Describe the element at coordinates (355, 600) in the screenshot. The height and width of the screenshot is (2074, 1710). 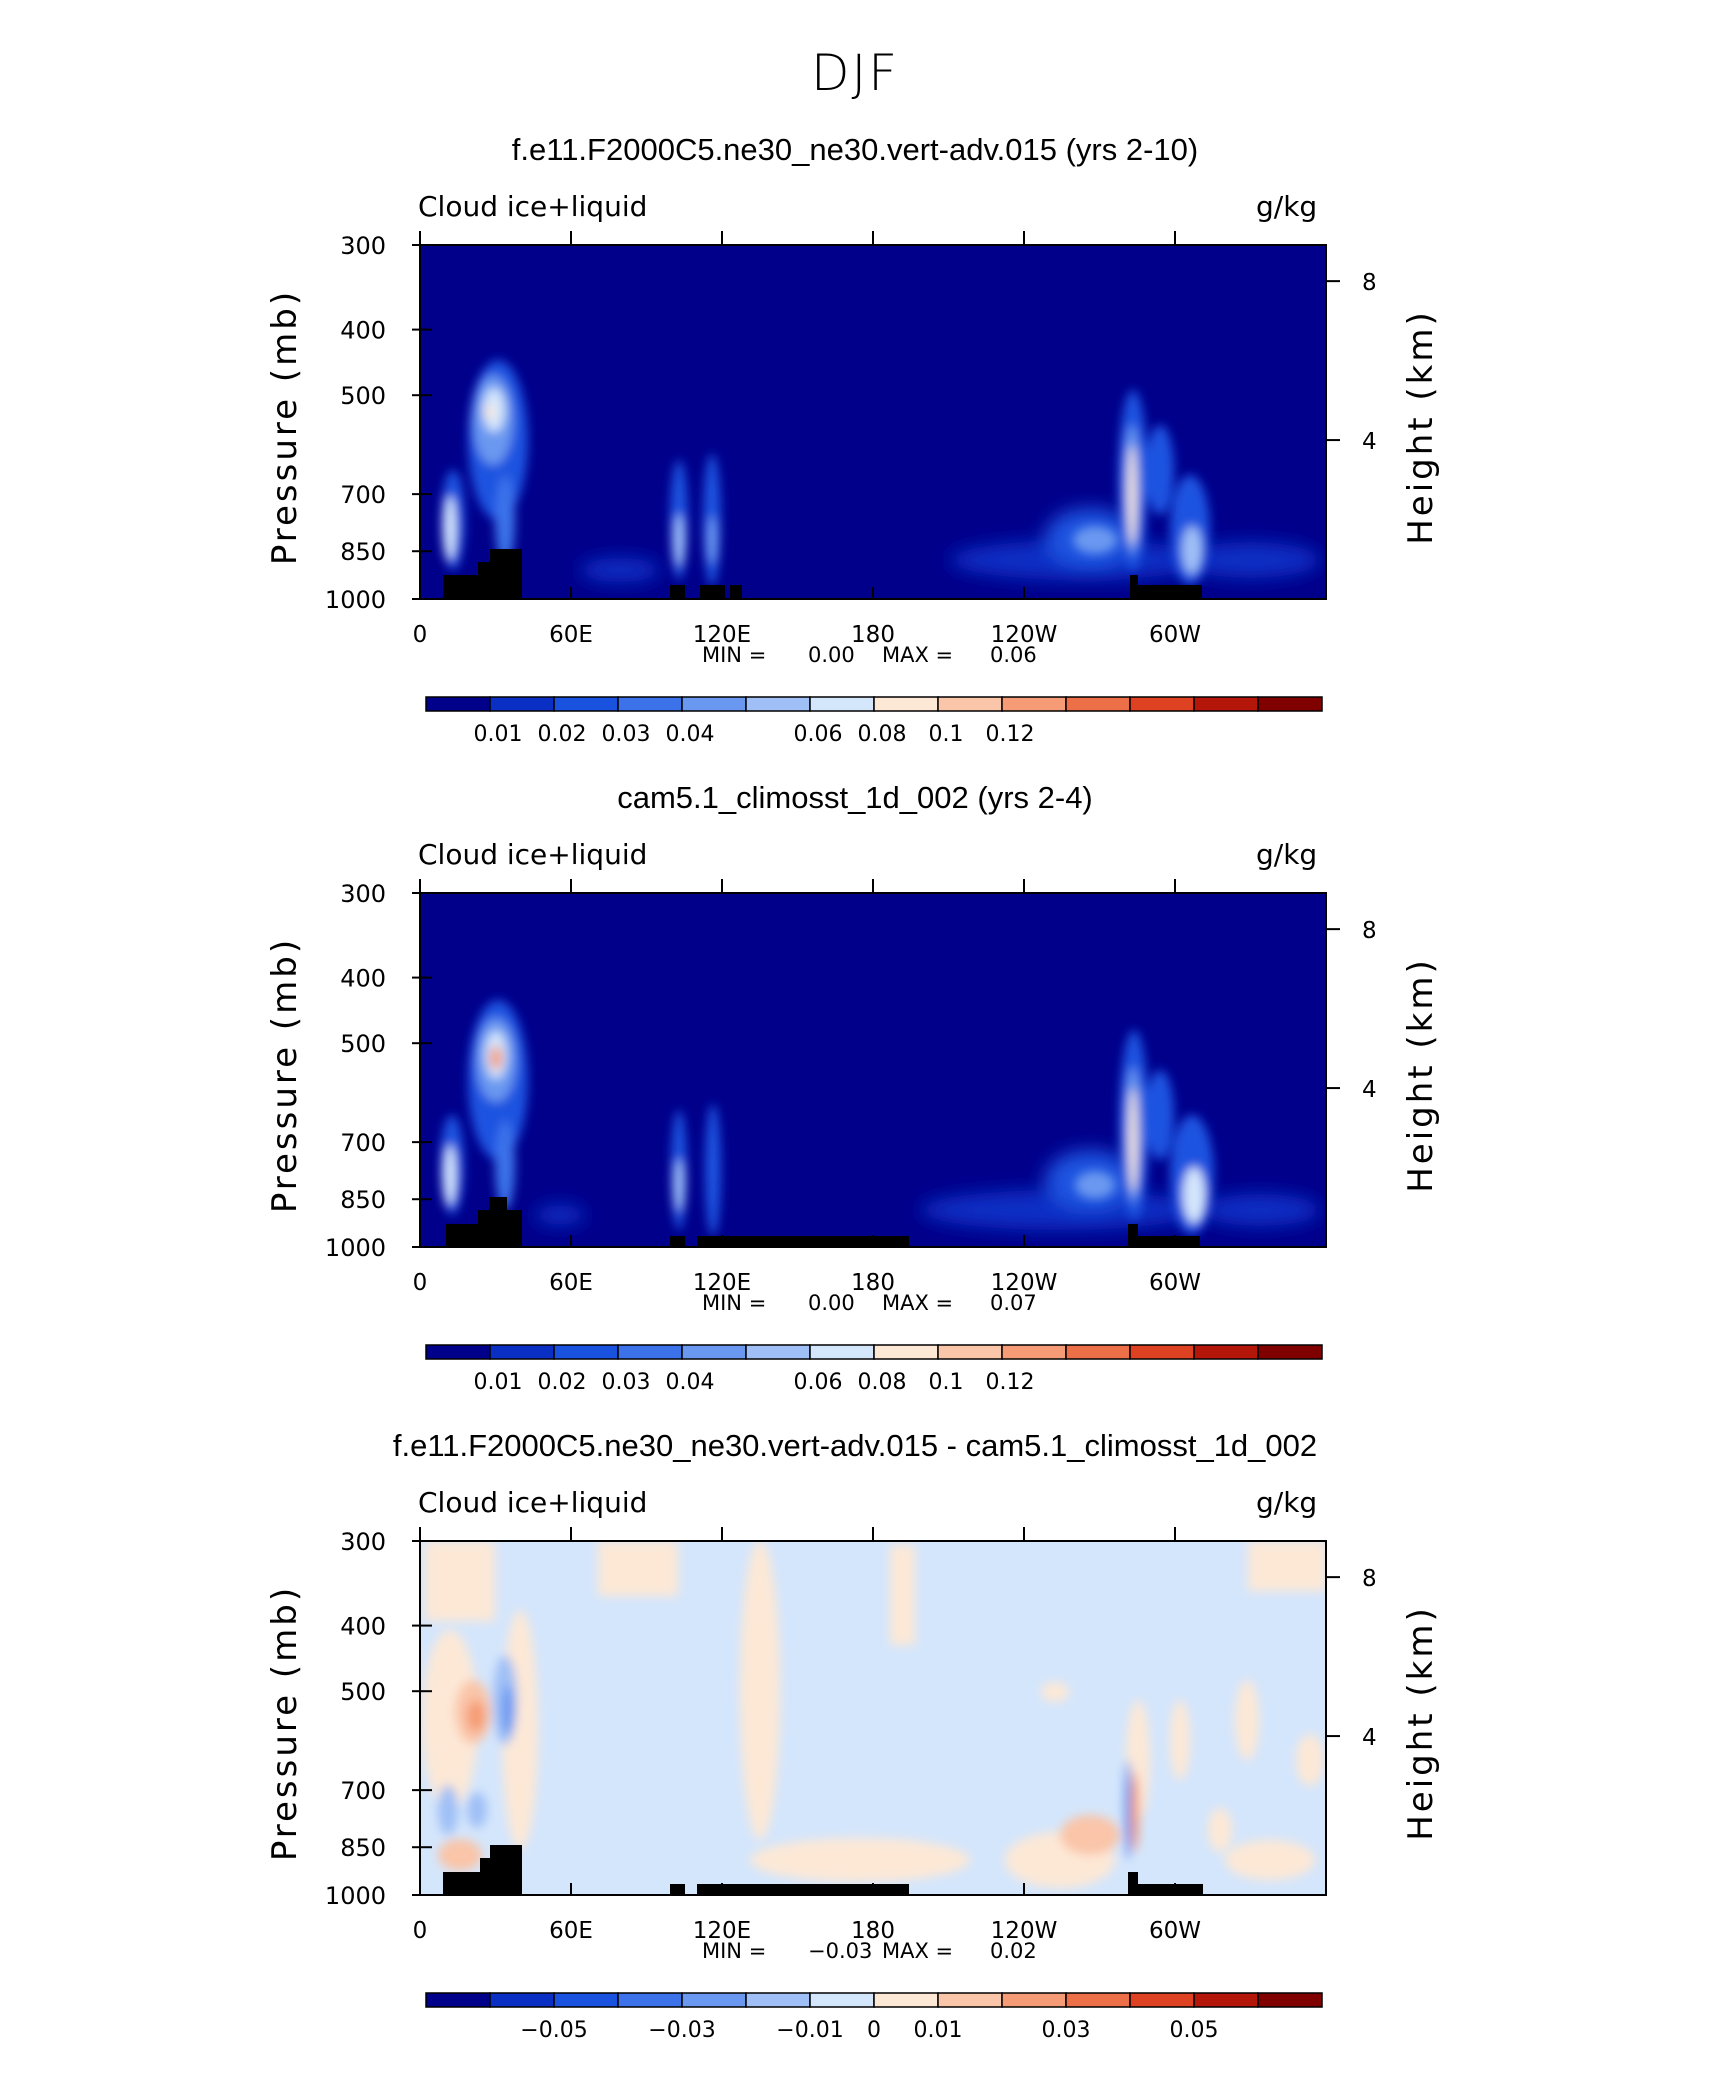
I see `y-tick-label: 1000` at that location.